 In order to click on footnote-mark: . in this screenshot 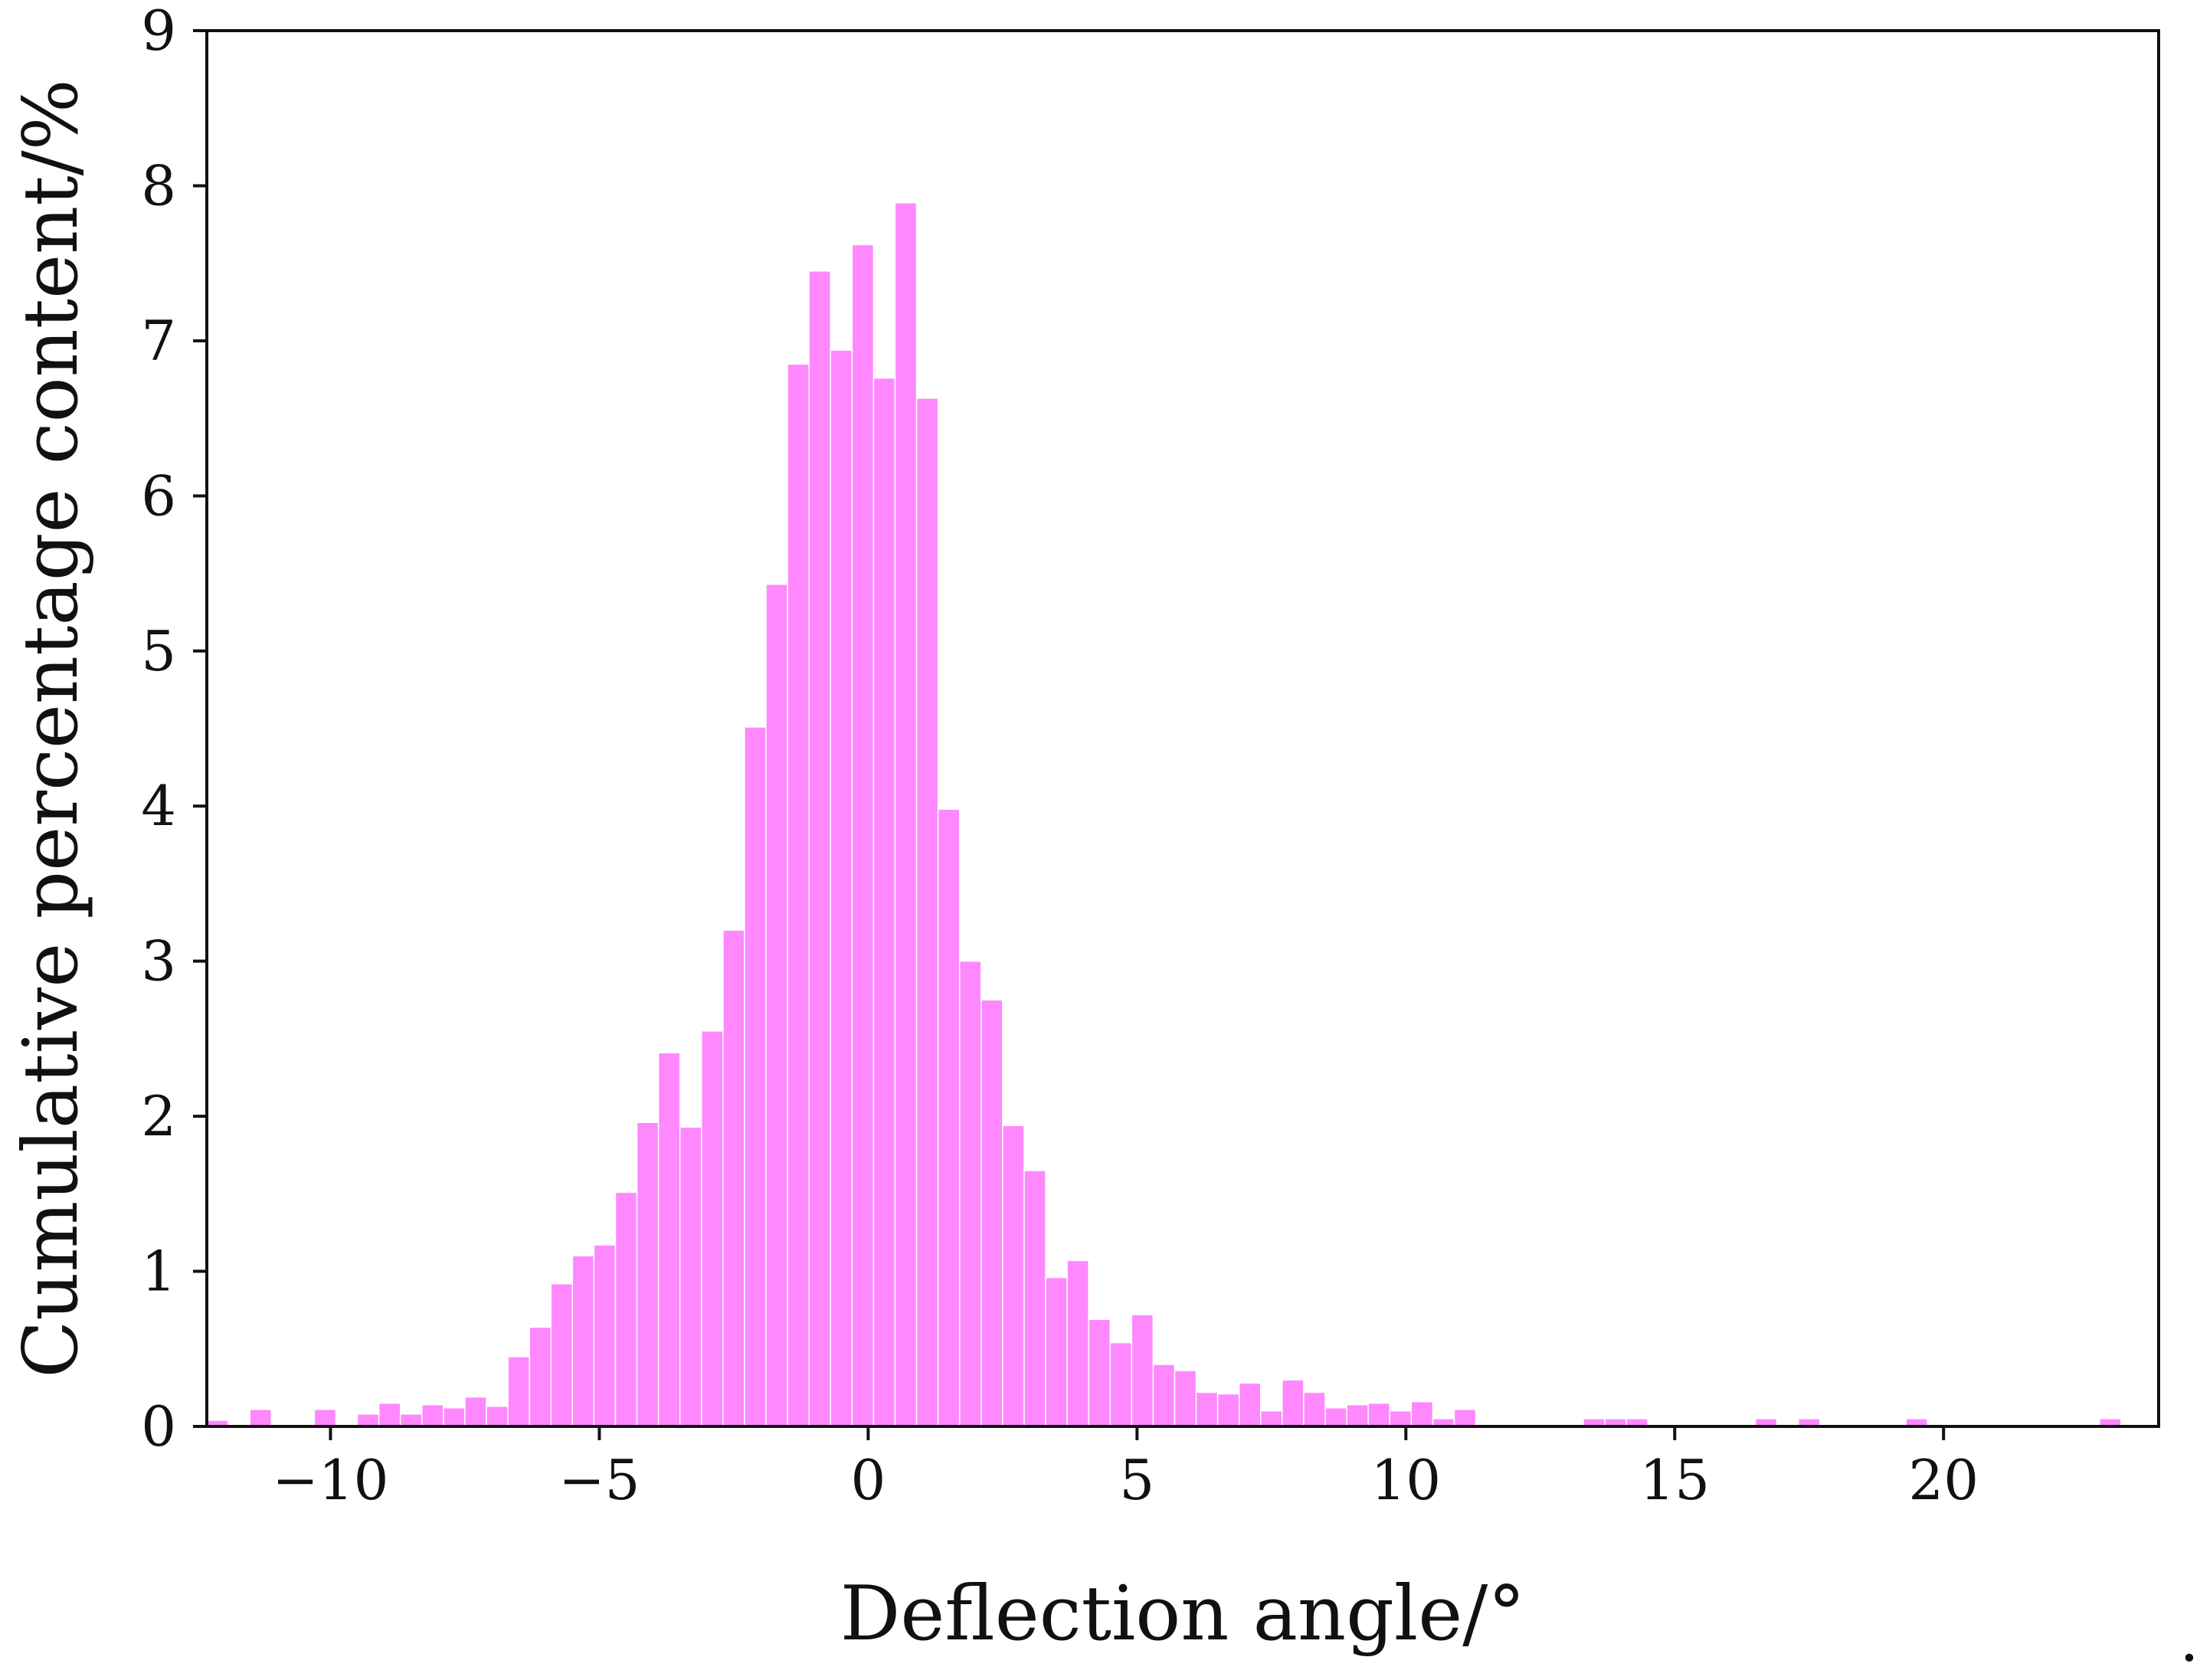, I will do `click(2188, 1639)`.